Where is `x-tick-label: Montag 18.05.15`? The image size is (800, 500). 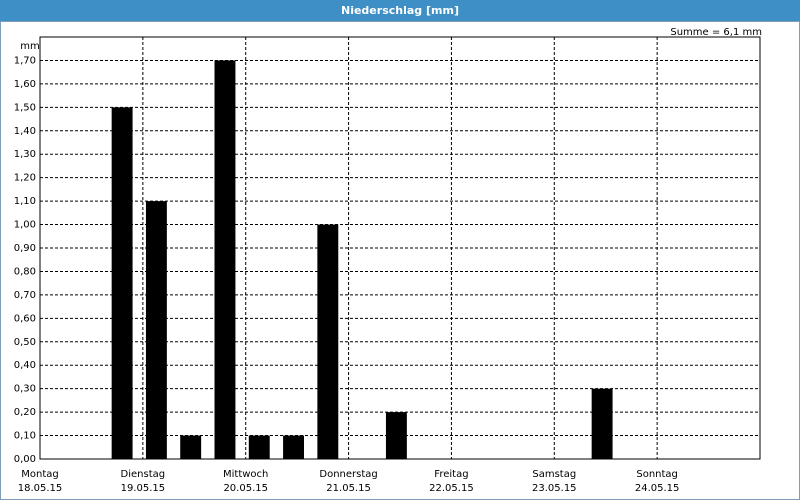 x-tick-label: Montag 18.05.15 is located at coordinates (40, 481).